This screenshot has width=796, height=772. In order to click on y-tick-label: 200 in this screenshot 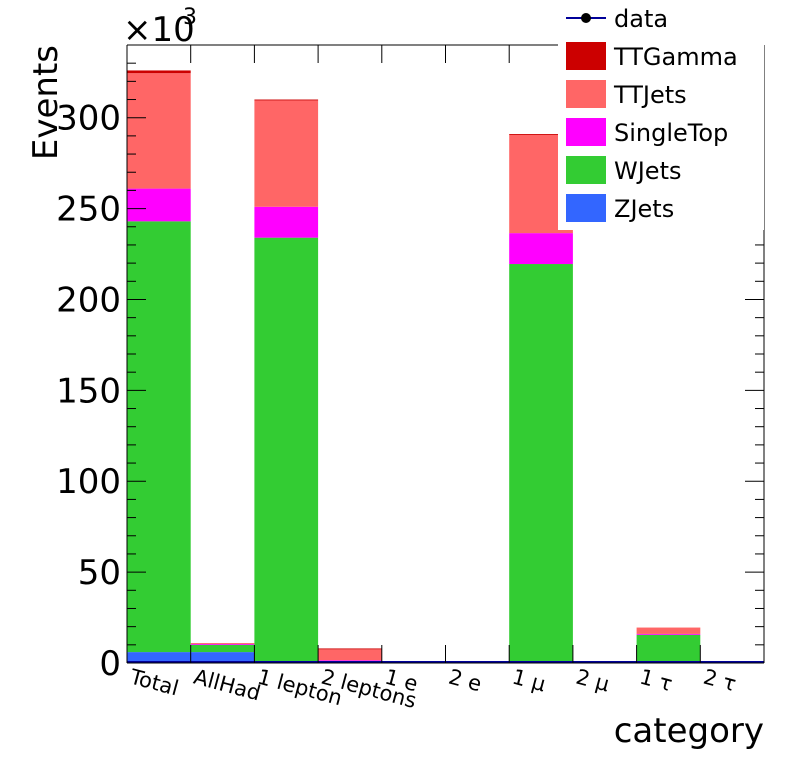, I will do `click(88, 300)`.